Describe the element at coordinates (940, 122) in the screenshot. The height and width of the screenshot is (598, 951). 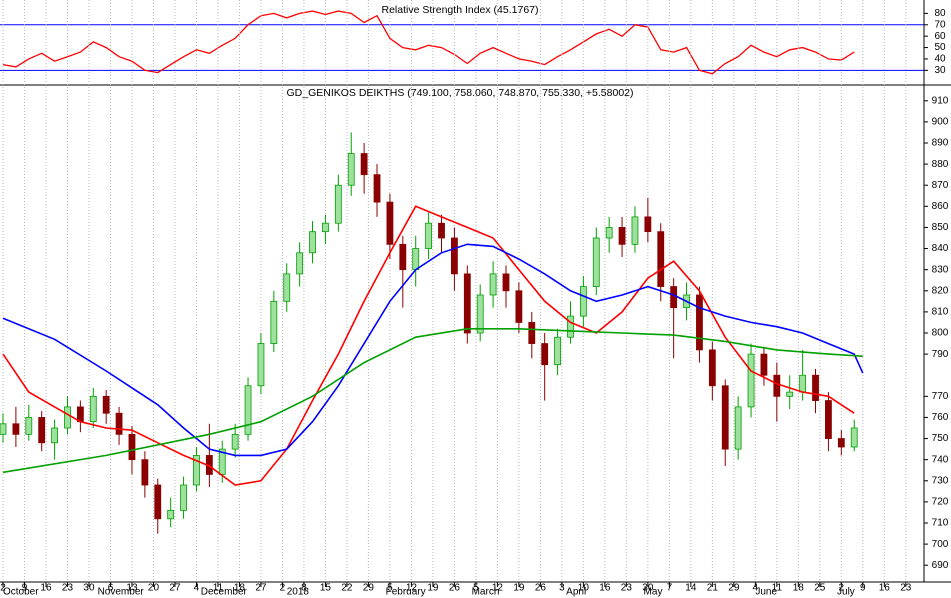
I see `y-tick-label: 900` at that location.